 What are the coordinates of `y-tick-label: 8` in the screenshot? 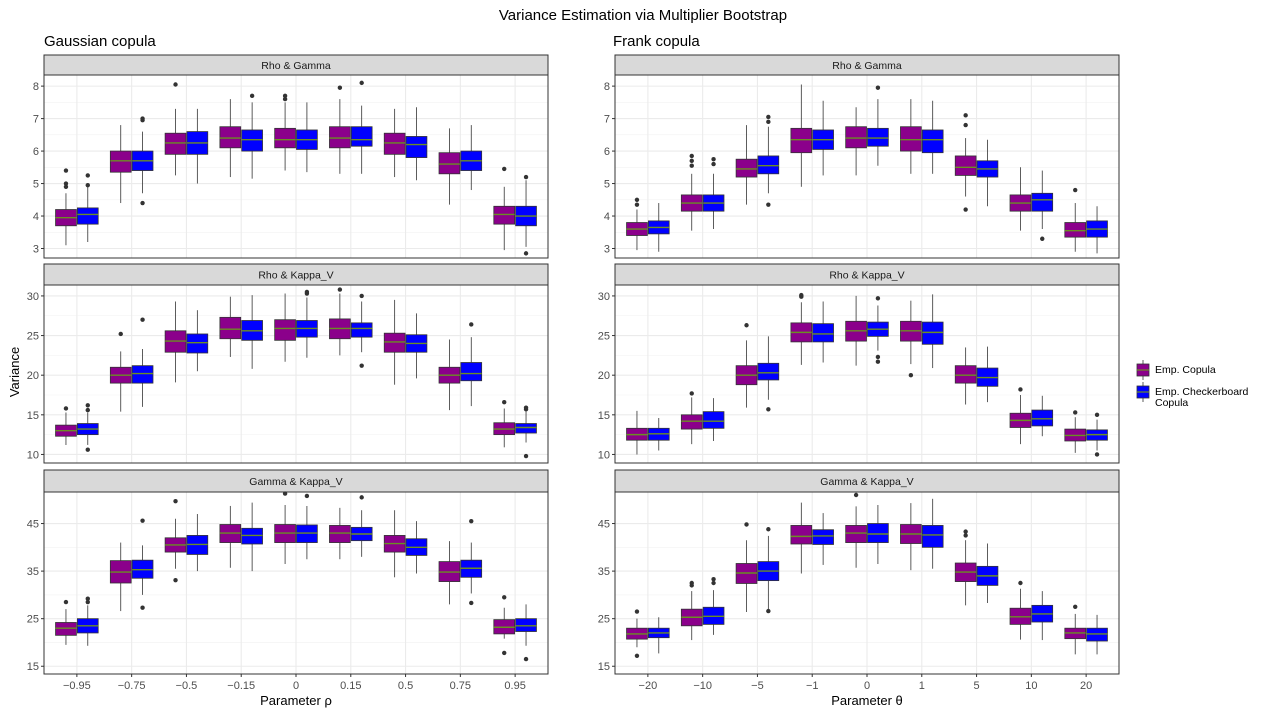 It's located at (607, 87).